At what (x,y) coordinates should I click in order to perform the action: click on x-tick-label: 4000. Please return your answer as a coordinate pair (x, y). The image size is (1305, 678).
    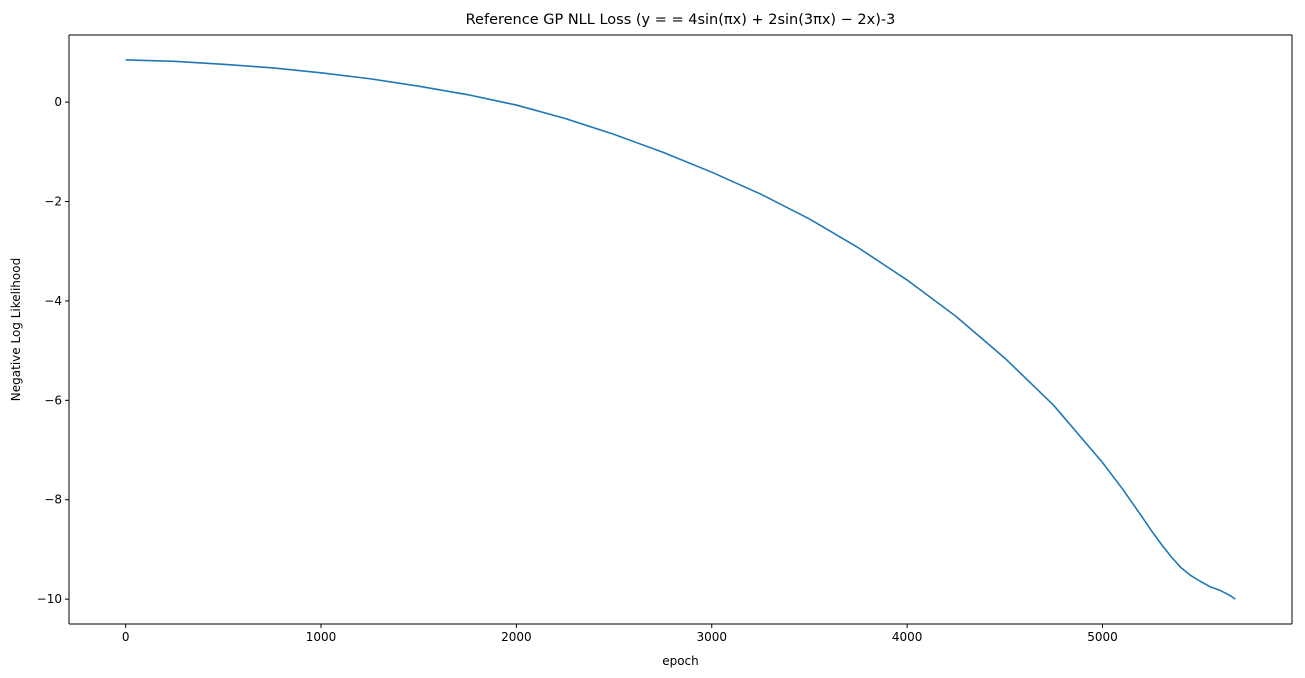
    Looking at the image, I should click on (907, 637).